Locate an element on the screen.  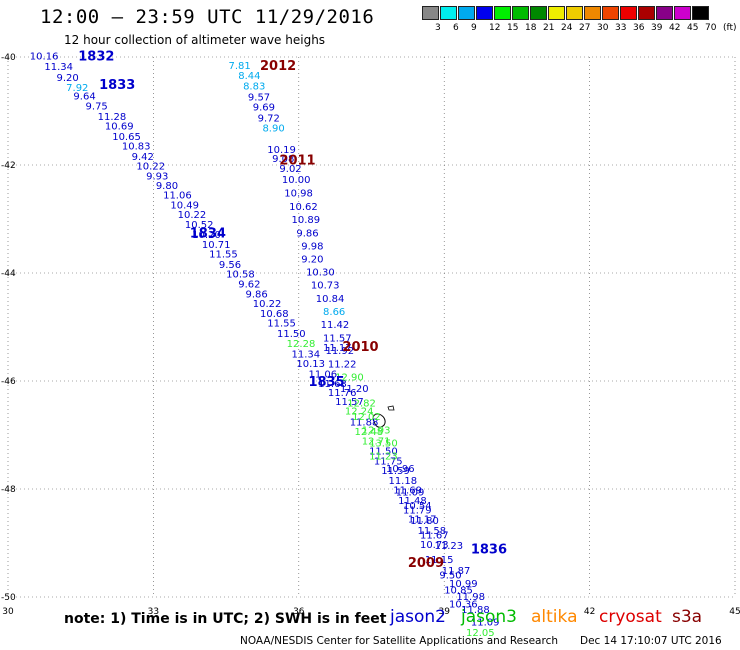
data-label-s3a: 11.87 is located at coordinates (456, 571).